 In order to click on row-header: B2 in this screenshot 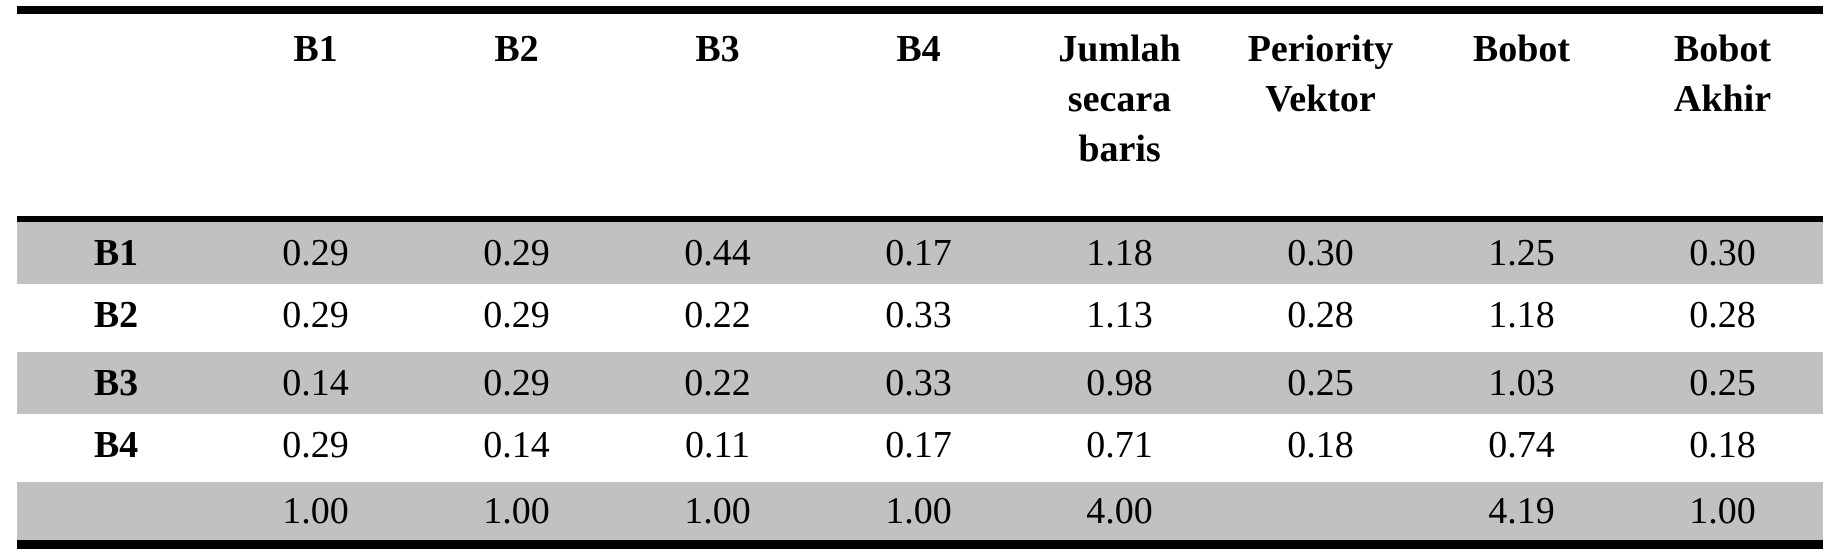, I will do `click(116, 315)`.